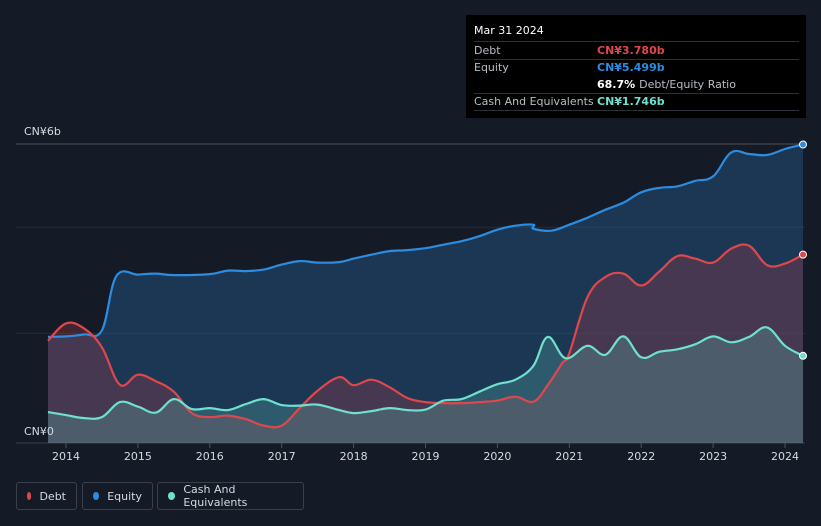 The height and width of the screenshot is (526, 821). What do you see at coordinates (509, 30) in the screenshot?
I see `tooltip-date: Mar 31 2024` at bounding box center [509, 30].